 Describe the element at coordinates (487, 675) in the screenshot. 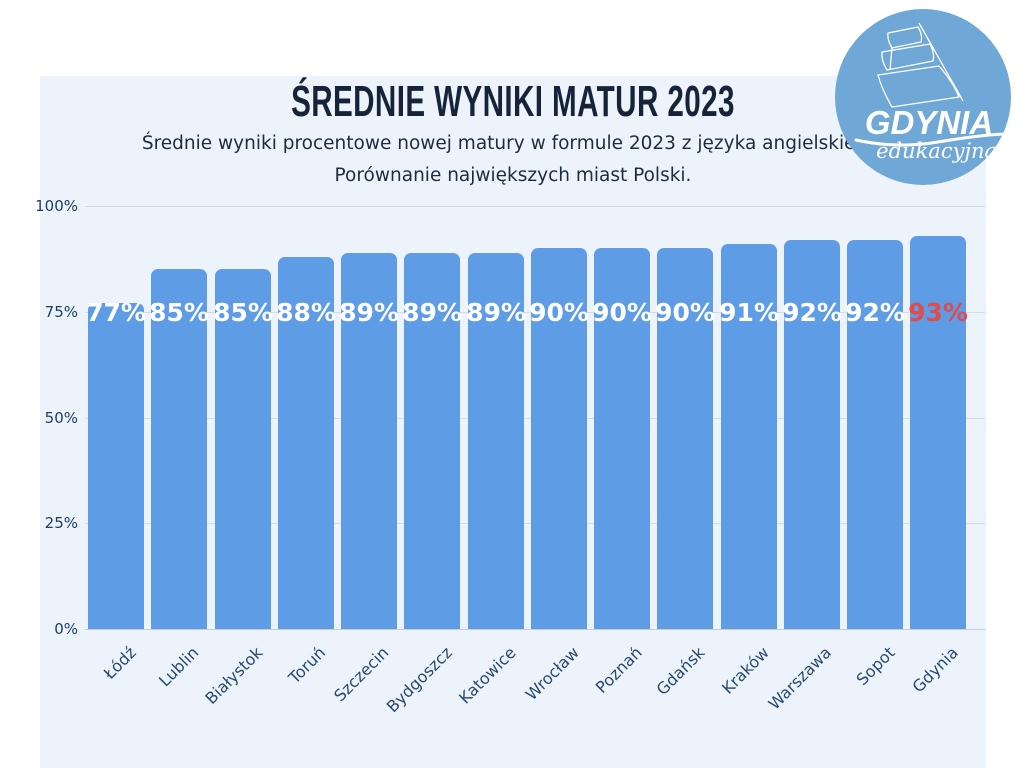

I see `x-axis-label-katowice: Katowice` at that location.